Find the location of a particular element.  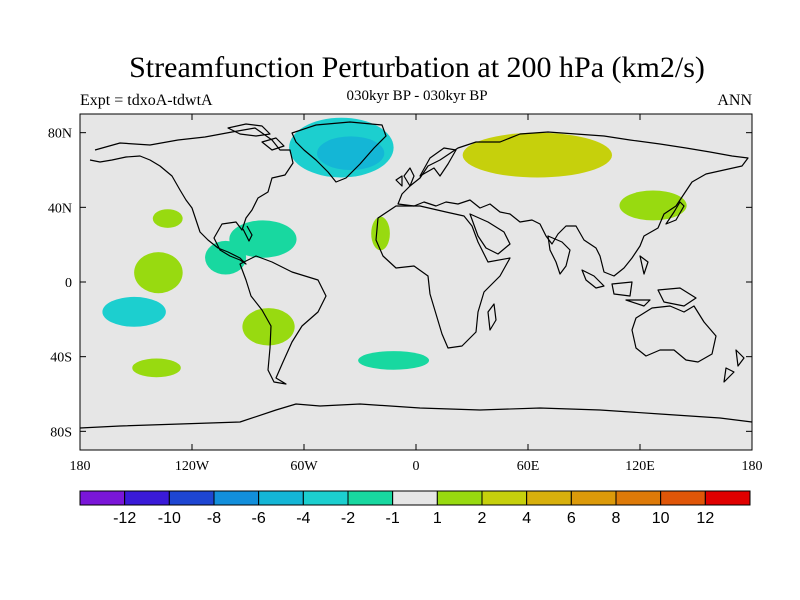

colorbar-label: -2 is located at coordinates (348, 518).